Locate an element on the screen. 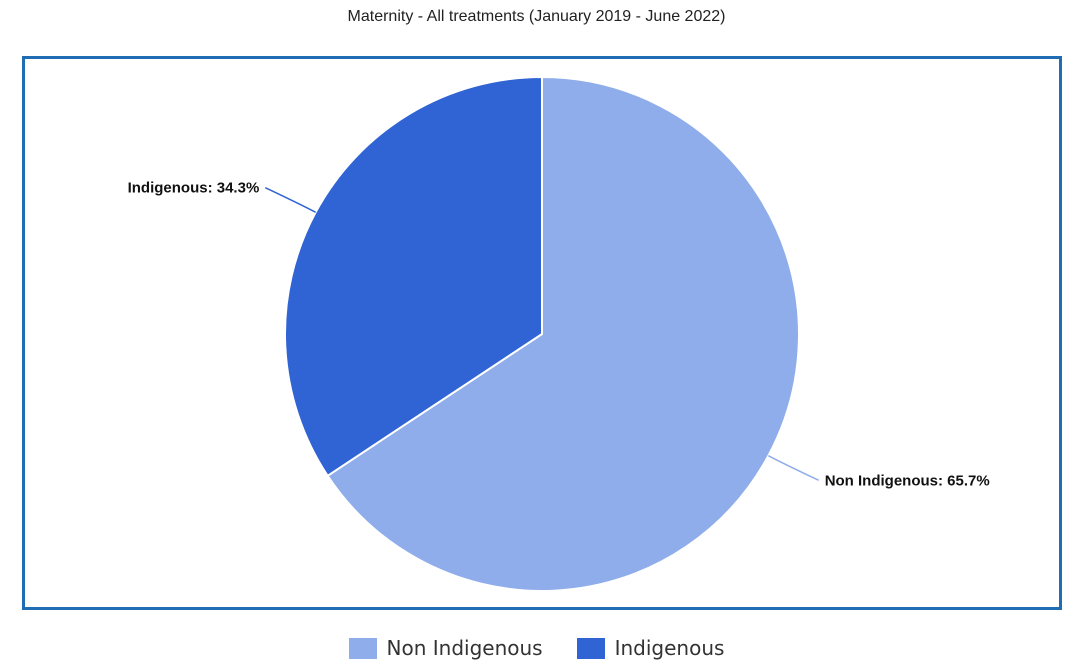 Image resolution: width=1073 pixels, height=669 pixels. legend-item-indigenous: Indigenous is located at coordinates (650, 648).